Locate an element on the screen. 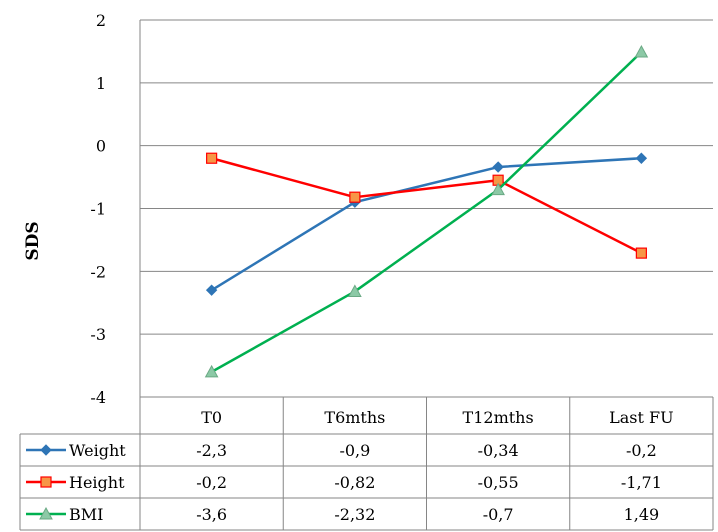 The image size is (718, 532). y-axis-label: SDS is located at coordinates (33, 240).